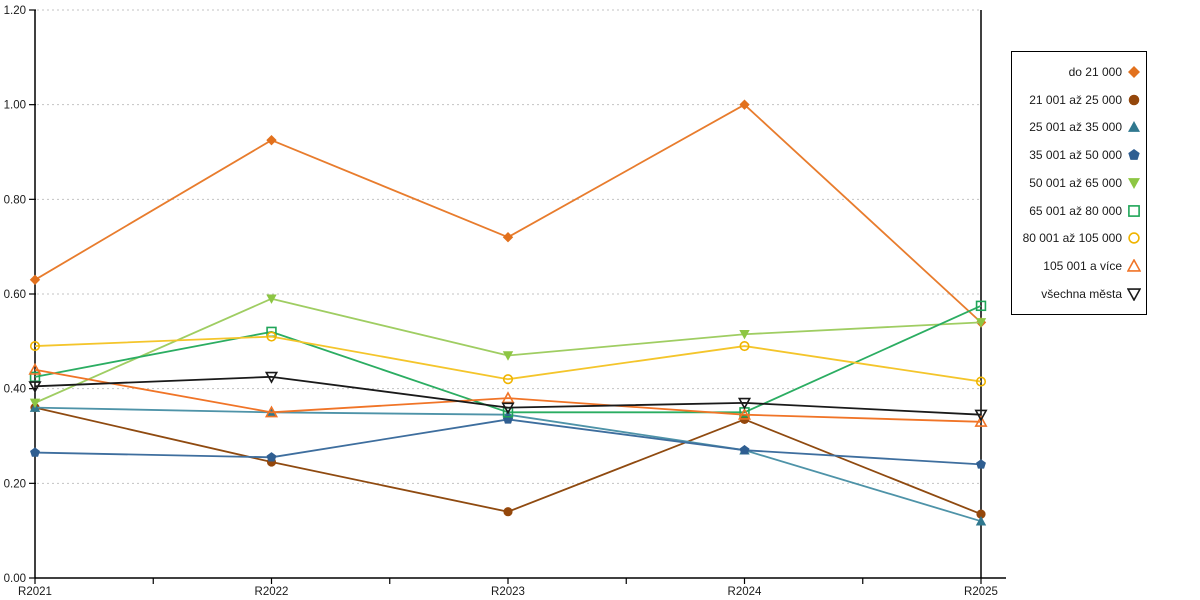  I want to click on y-tick-label: 0.20, so click(15, 484).